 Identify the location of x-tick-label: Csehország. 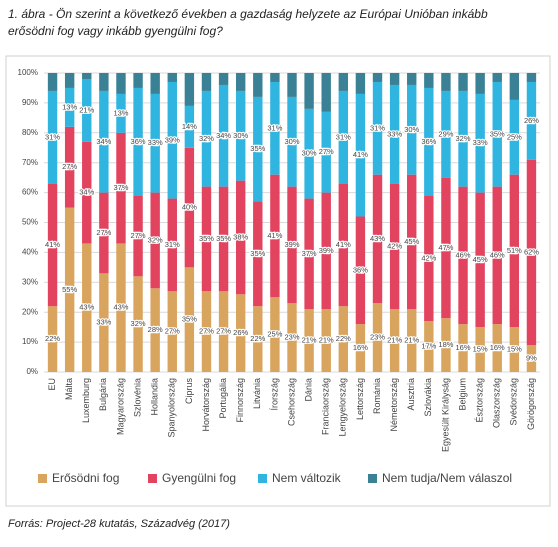
(291, 402).